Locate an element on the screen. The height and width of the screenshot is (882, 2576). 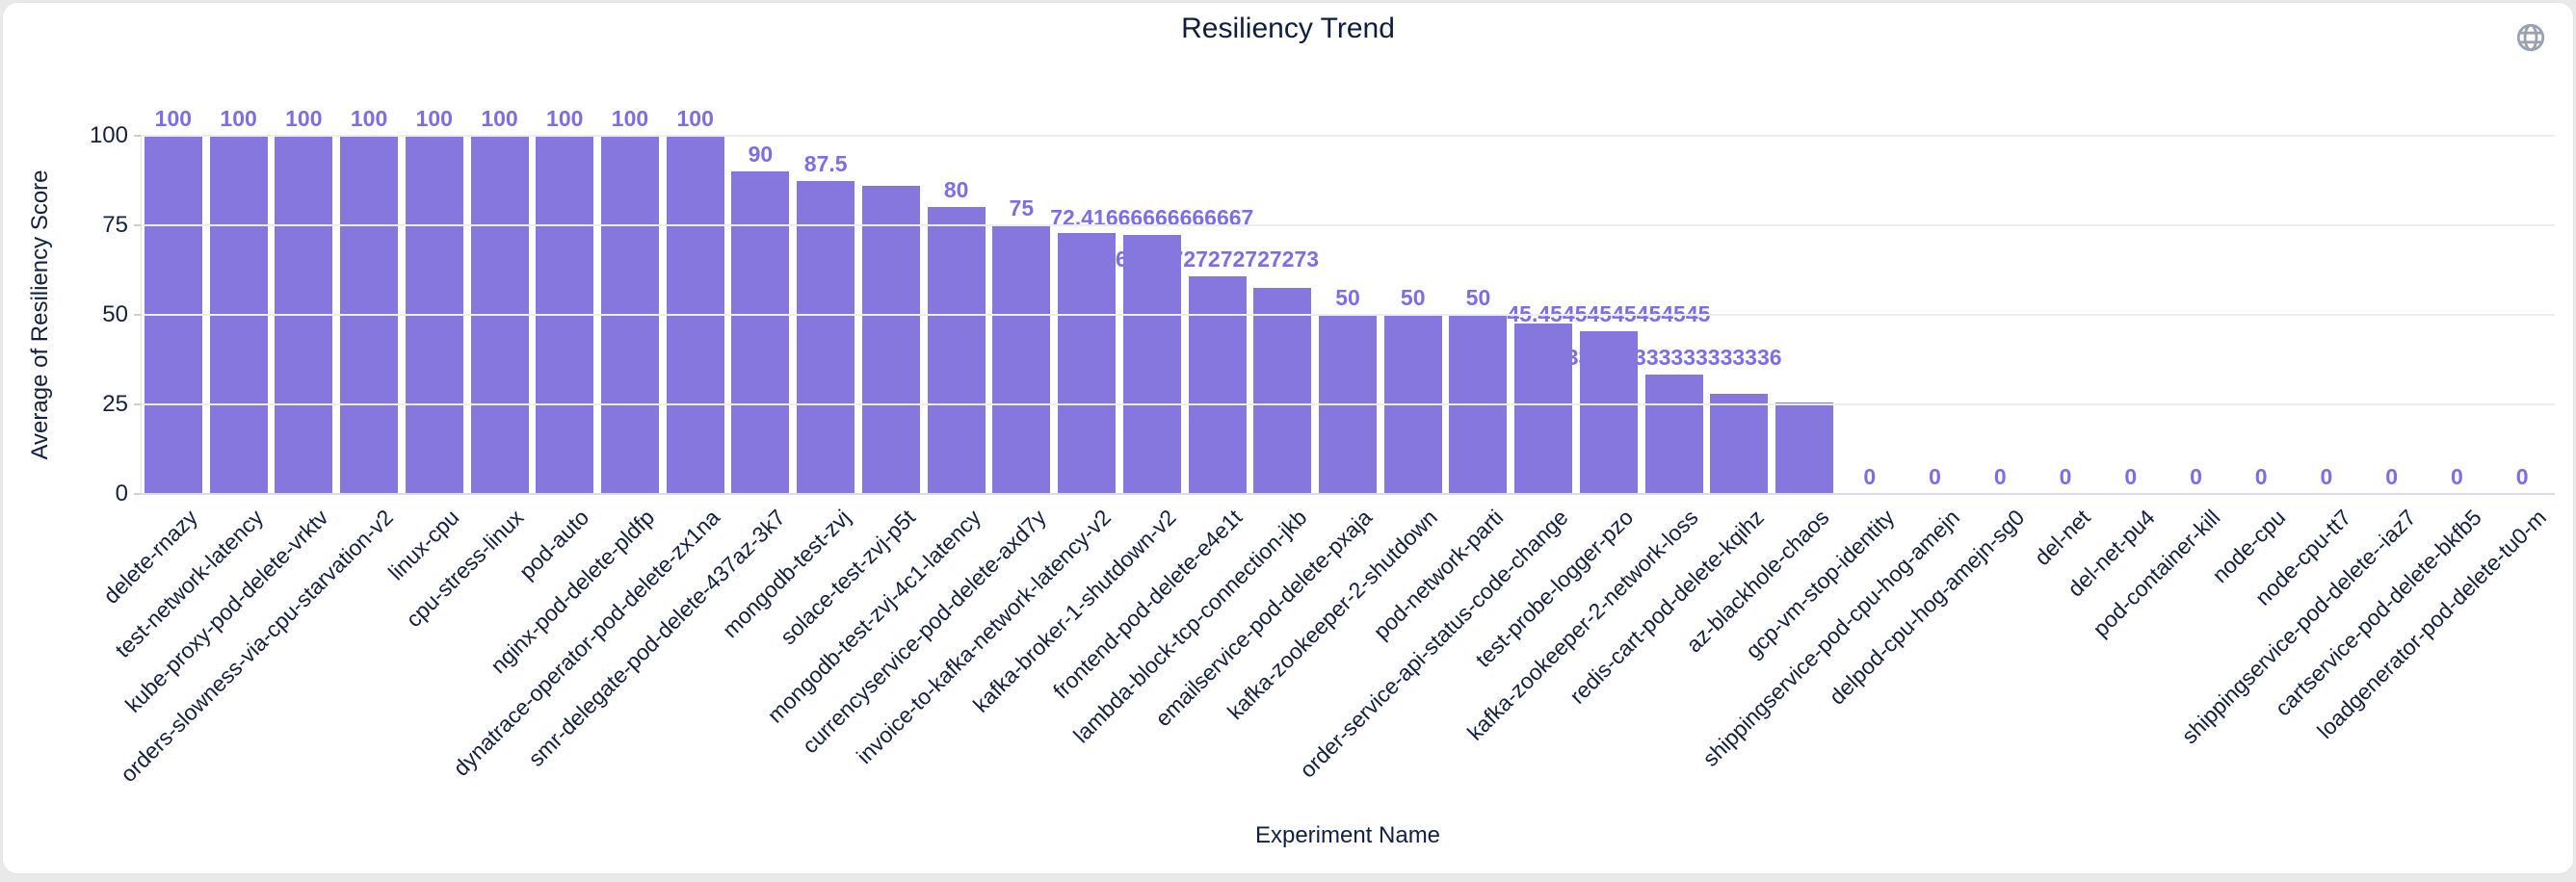
bar-value-label: 80 is located at coordinates (956, 190).